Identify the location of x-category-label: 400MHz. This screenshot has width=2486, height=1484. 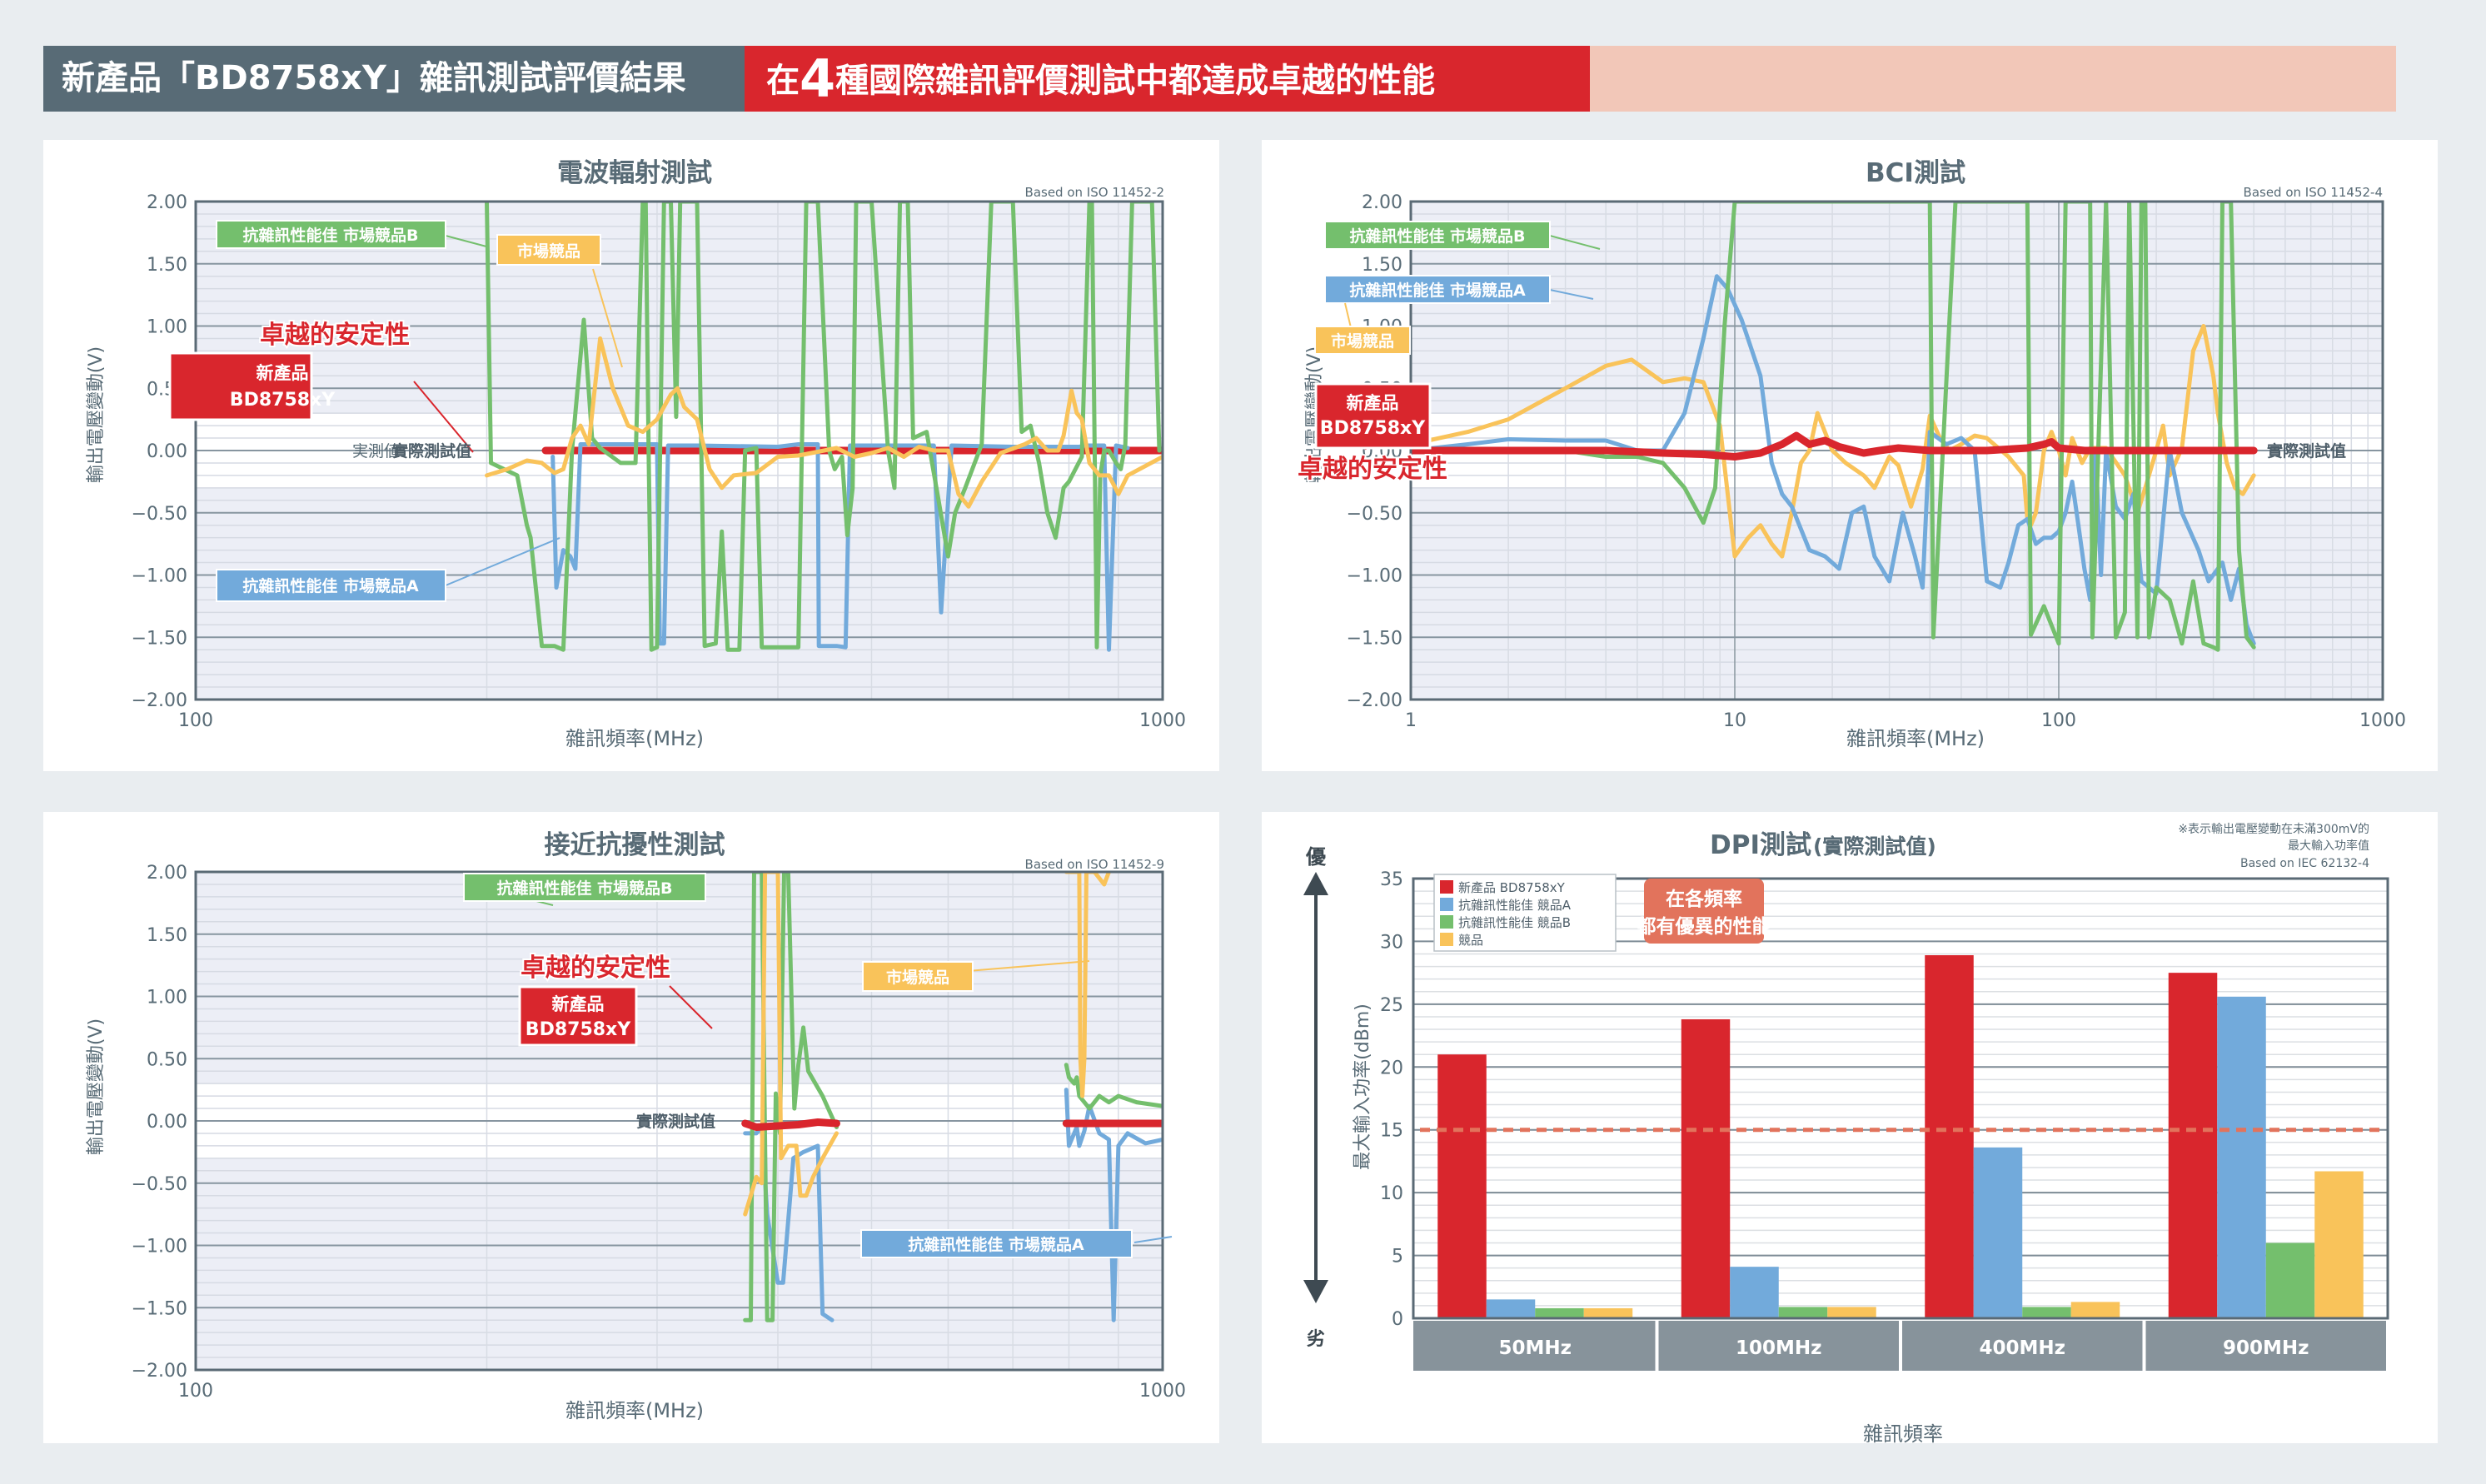
(2022, 1348).